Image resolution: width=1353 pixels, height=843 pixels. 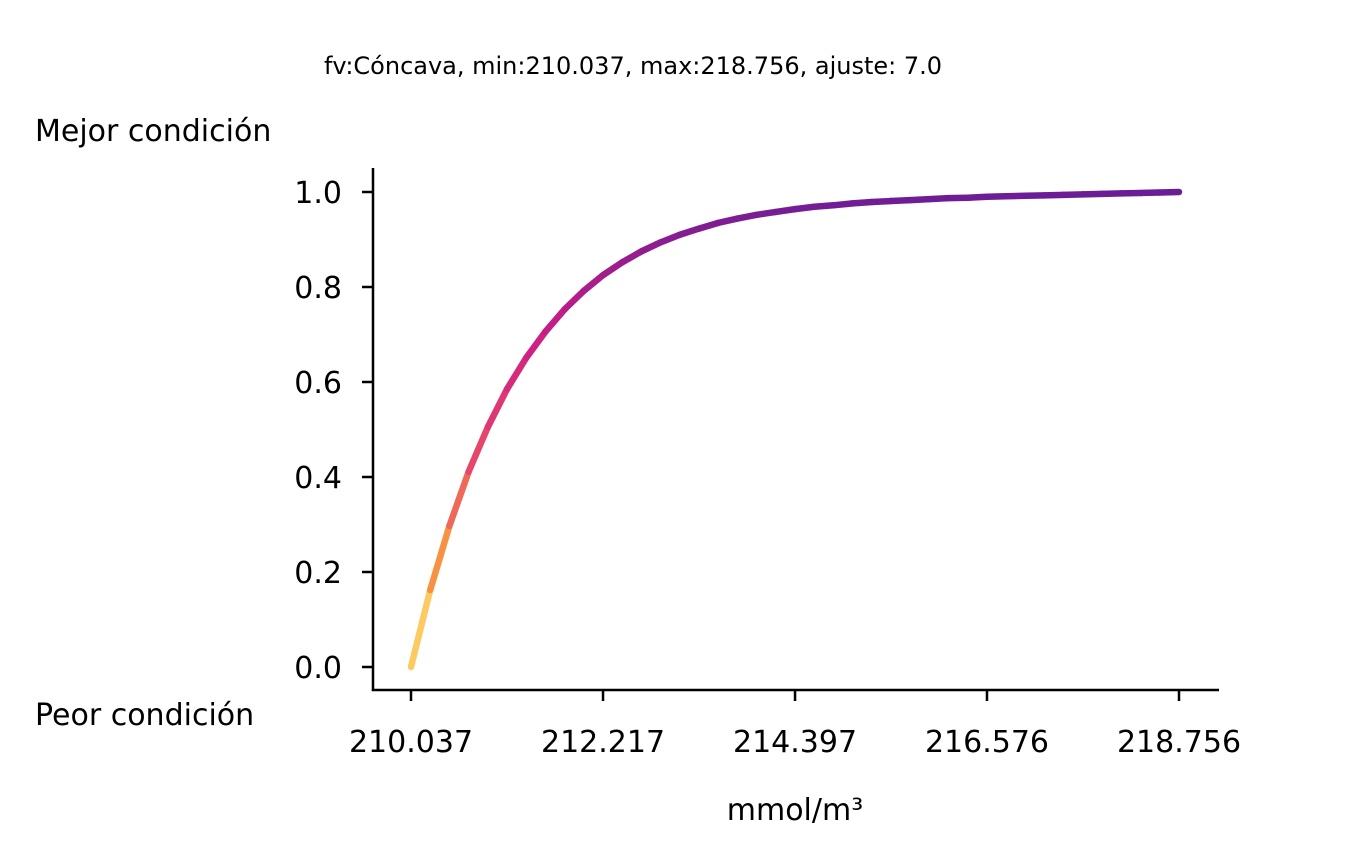 I want to click on y-tick-label: 0.8, so click(x=318, y=288).